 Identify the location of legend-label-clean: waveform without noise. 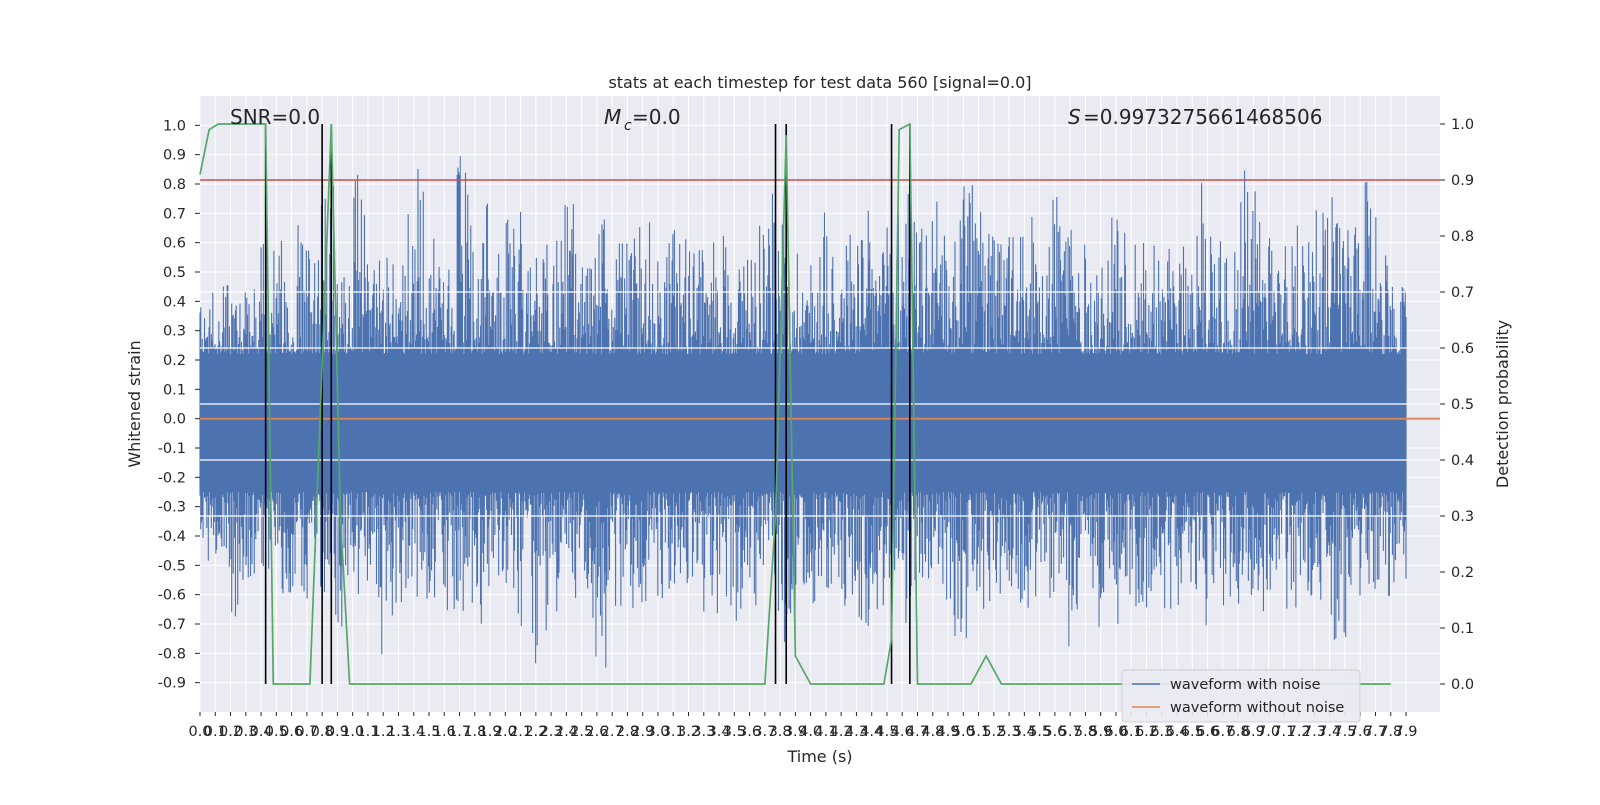
(1257, 708).